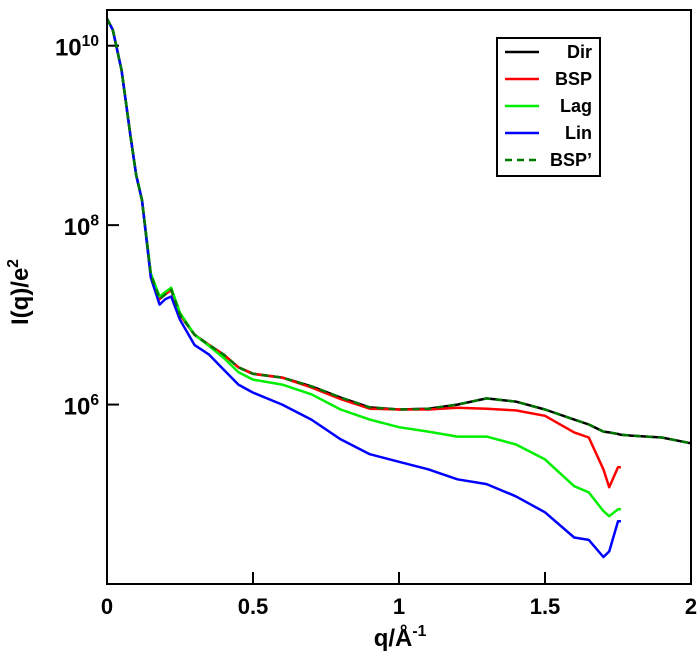  What do you see at coordinates (573, 79) in the screenshot?
I see `legend-label: BSP` at bounding box center [573, 79].